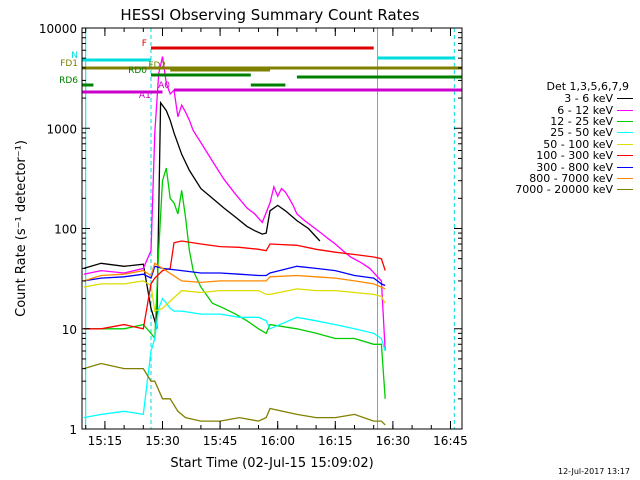 The image size is (640, 480). Describe the element at coordinates (581, 121) in the screenshot. I see `legend-label: 12 - 25 keV` at that location.